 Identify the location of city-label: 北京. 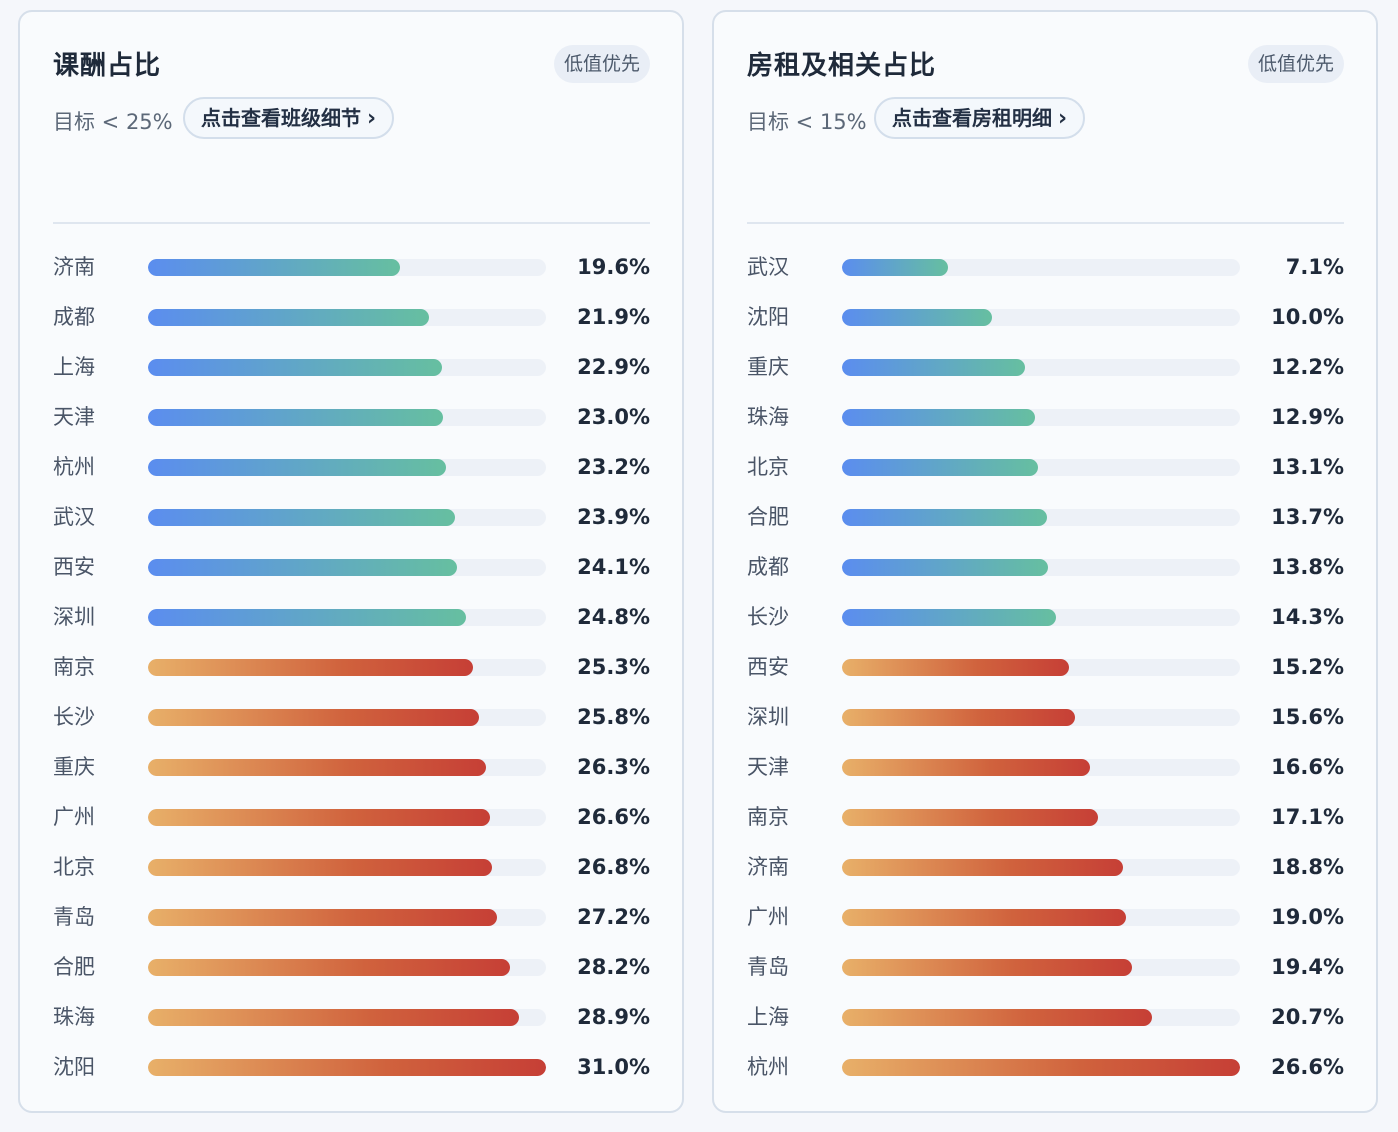
(74, 867).